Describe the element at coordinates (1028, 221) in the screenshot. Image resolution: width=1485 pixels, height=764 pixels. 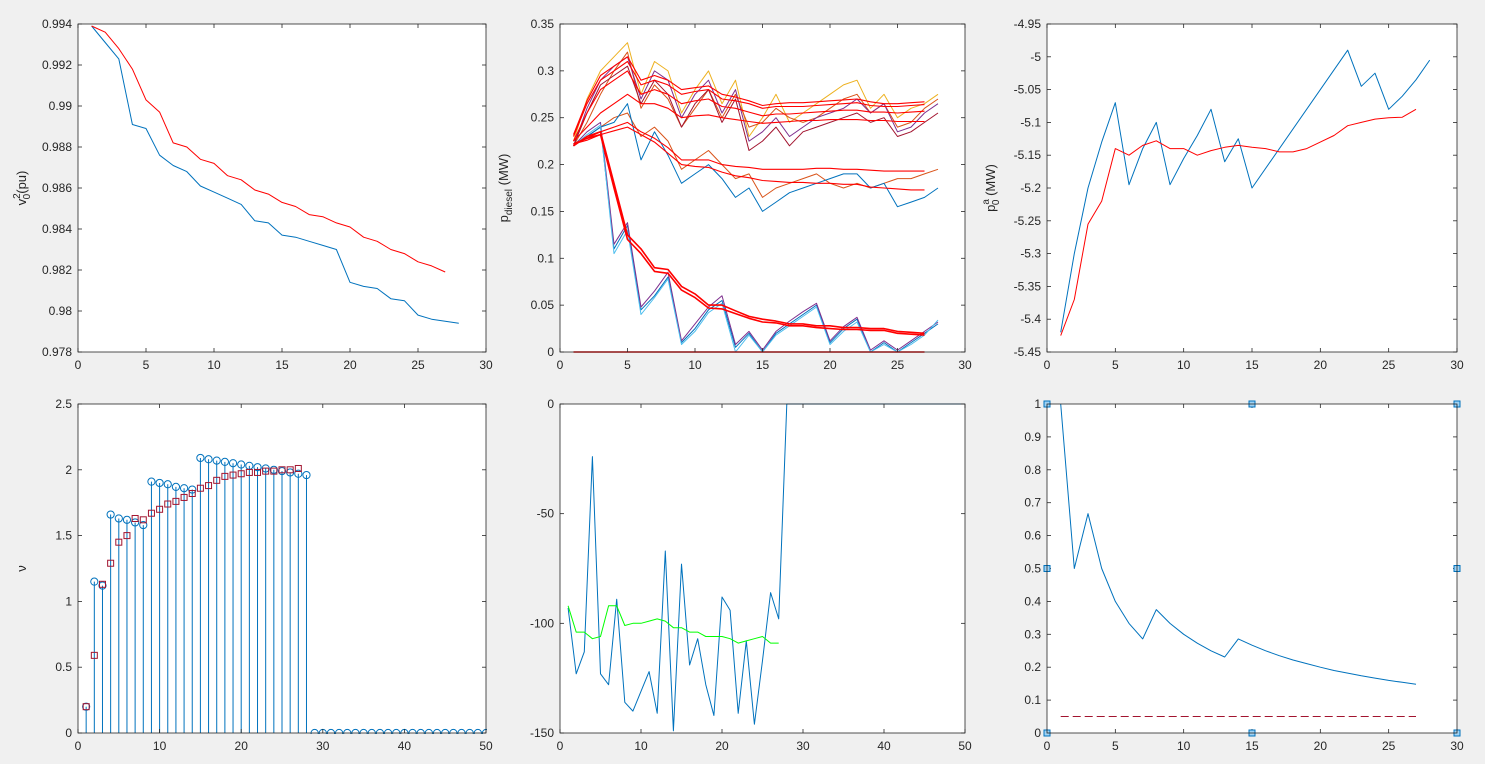
I see `y-tick-label: -5.25` at that location.